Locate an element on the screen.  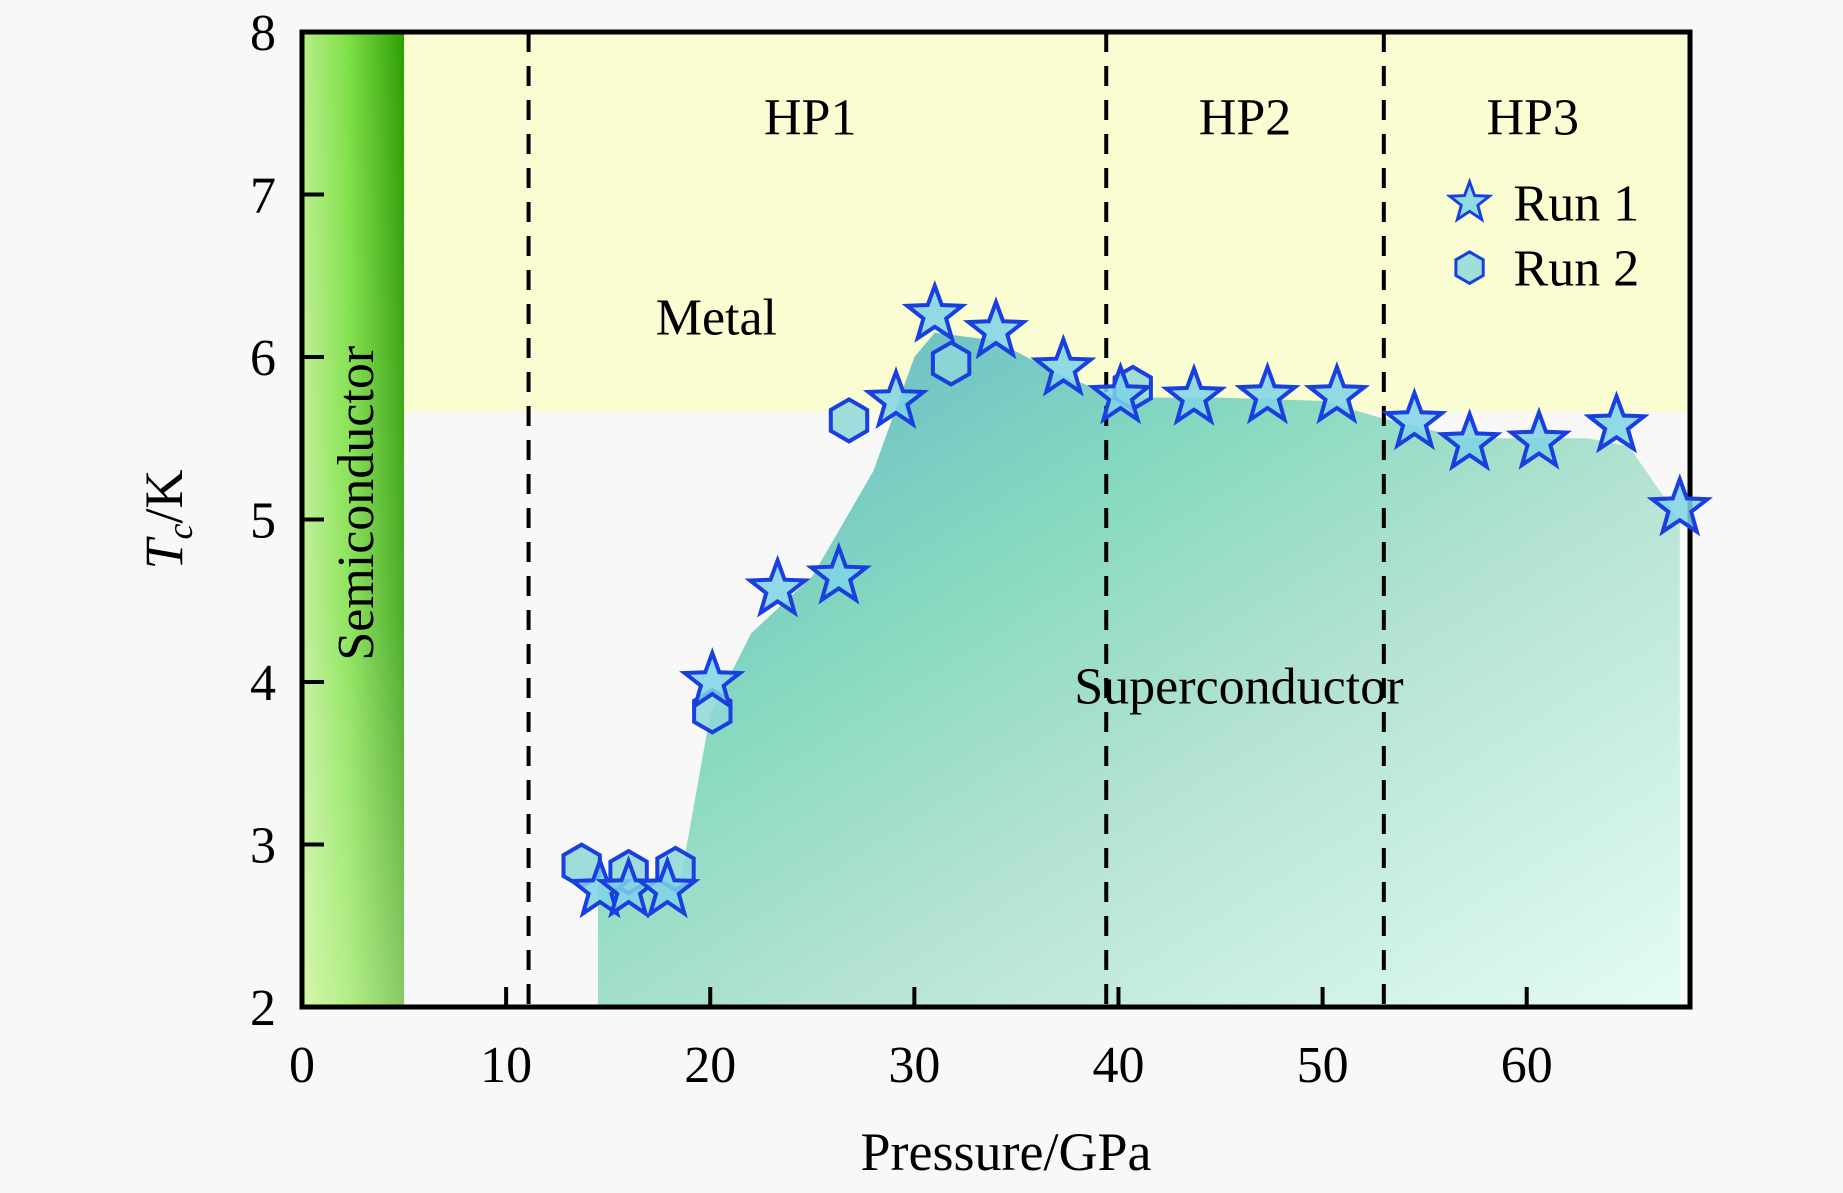
hp2-label: HP2 is located at coordinates (1245, 118).